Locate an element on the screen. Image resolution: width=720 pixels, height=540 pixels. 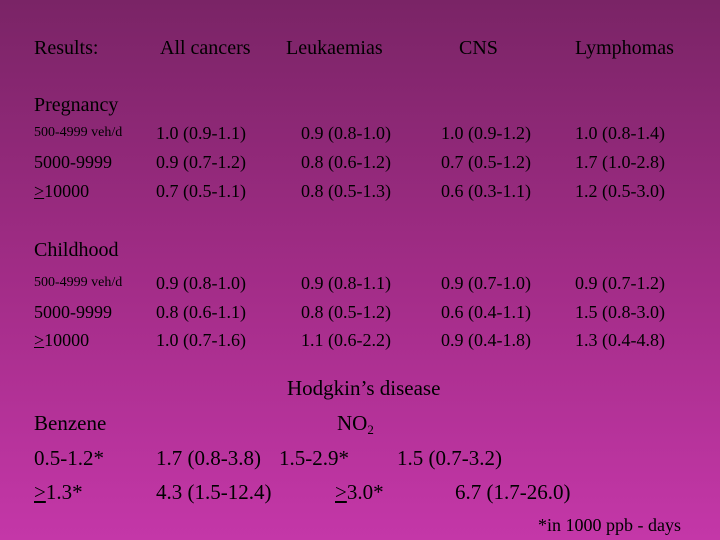
cell-cns: 0.9 (0.4-1.8) is located at coordinates (486, 340).